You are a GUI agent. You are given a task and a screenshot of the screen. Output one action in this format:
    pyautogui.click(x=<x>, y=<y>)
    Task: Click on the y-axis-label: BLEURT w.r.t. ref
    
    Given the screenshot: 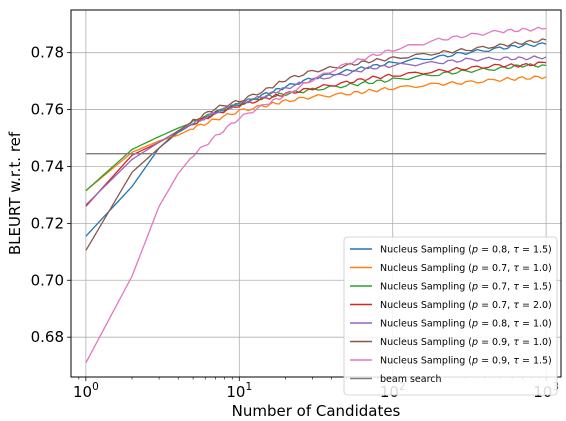 What is the action you would take?
    pyautogui.click(x=15, y=193)
    